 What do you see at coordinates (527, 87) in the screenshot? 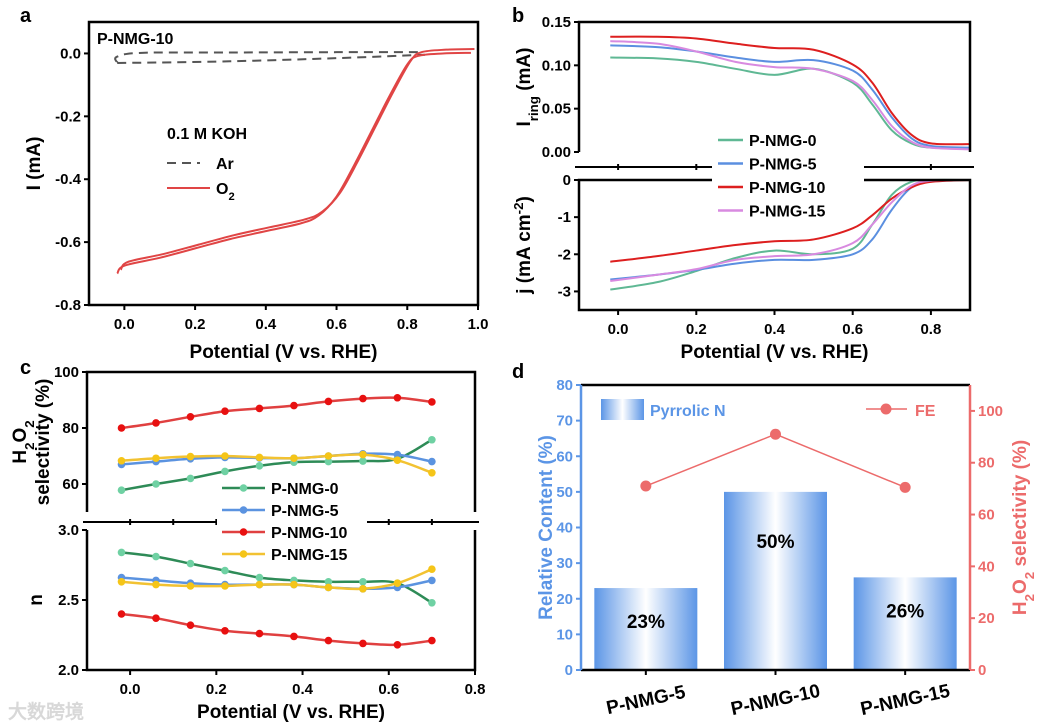
I see `y-axis-title-ring: Iring (mA)` at bounding box center [527, 87].